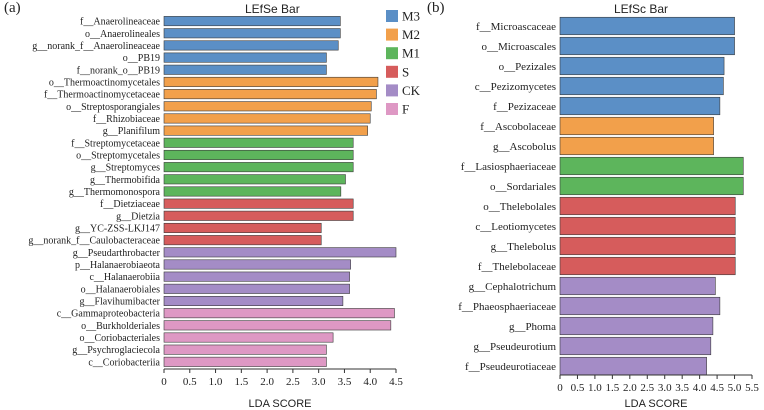 The image size is (764, 410). Describe the element at coordinates (118, 265) in the screenshot. I see `panel-a-bar-label-20: p__Halanaerobiaeota` at that location.